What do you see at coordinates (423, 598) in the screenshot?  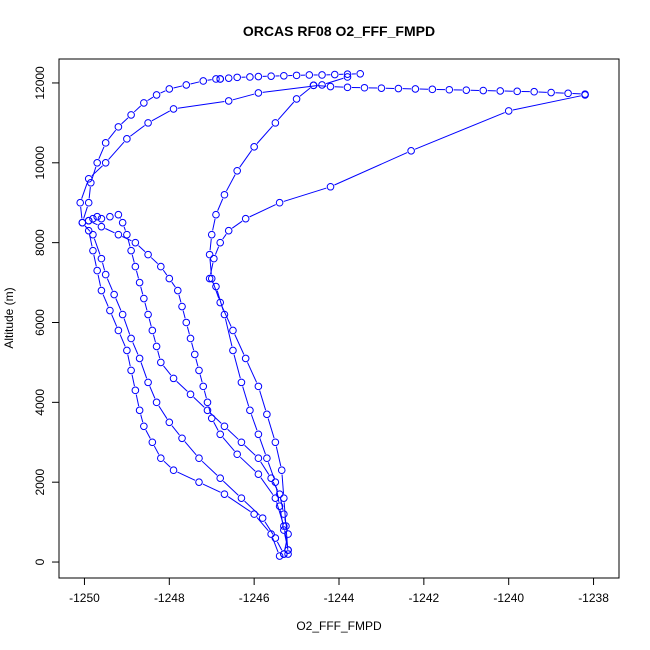 I see `x-tick-label: -1242` at bounding box center [423, 598].